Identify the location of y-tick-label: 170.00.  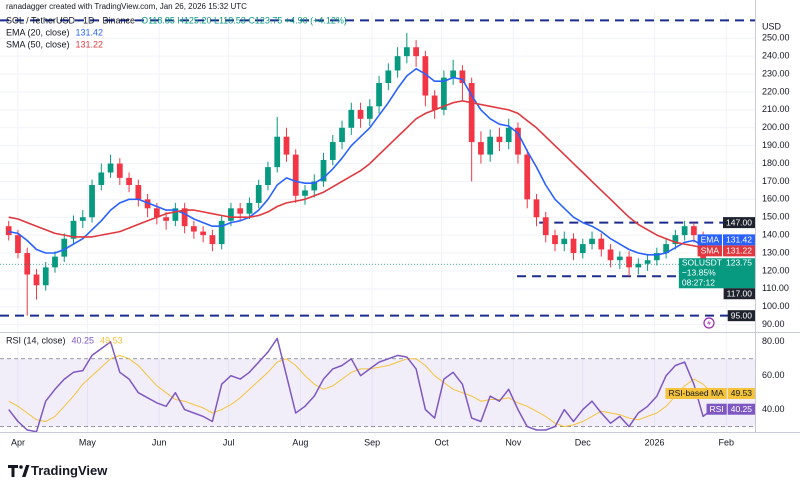
(776, 181).